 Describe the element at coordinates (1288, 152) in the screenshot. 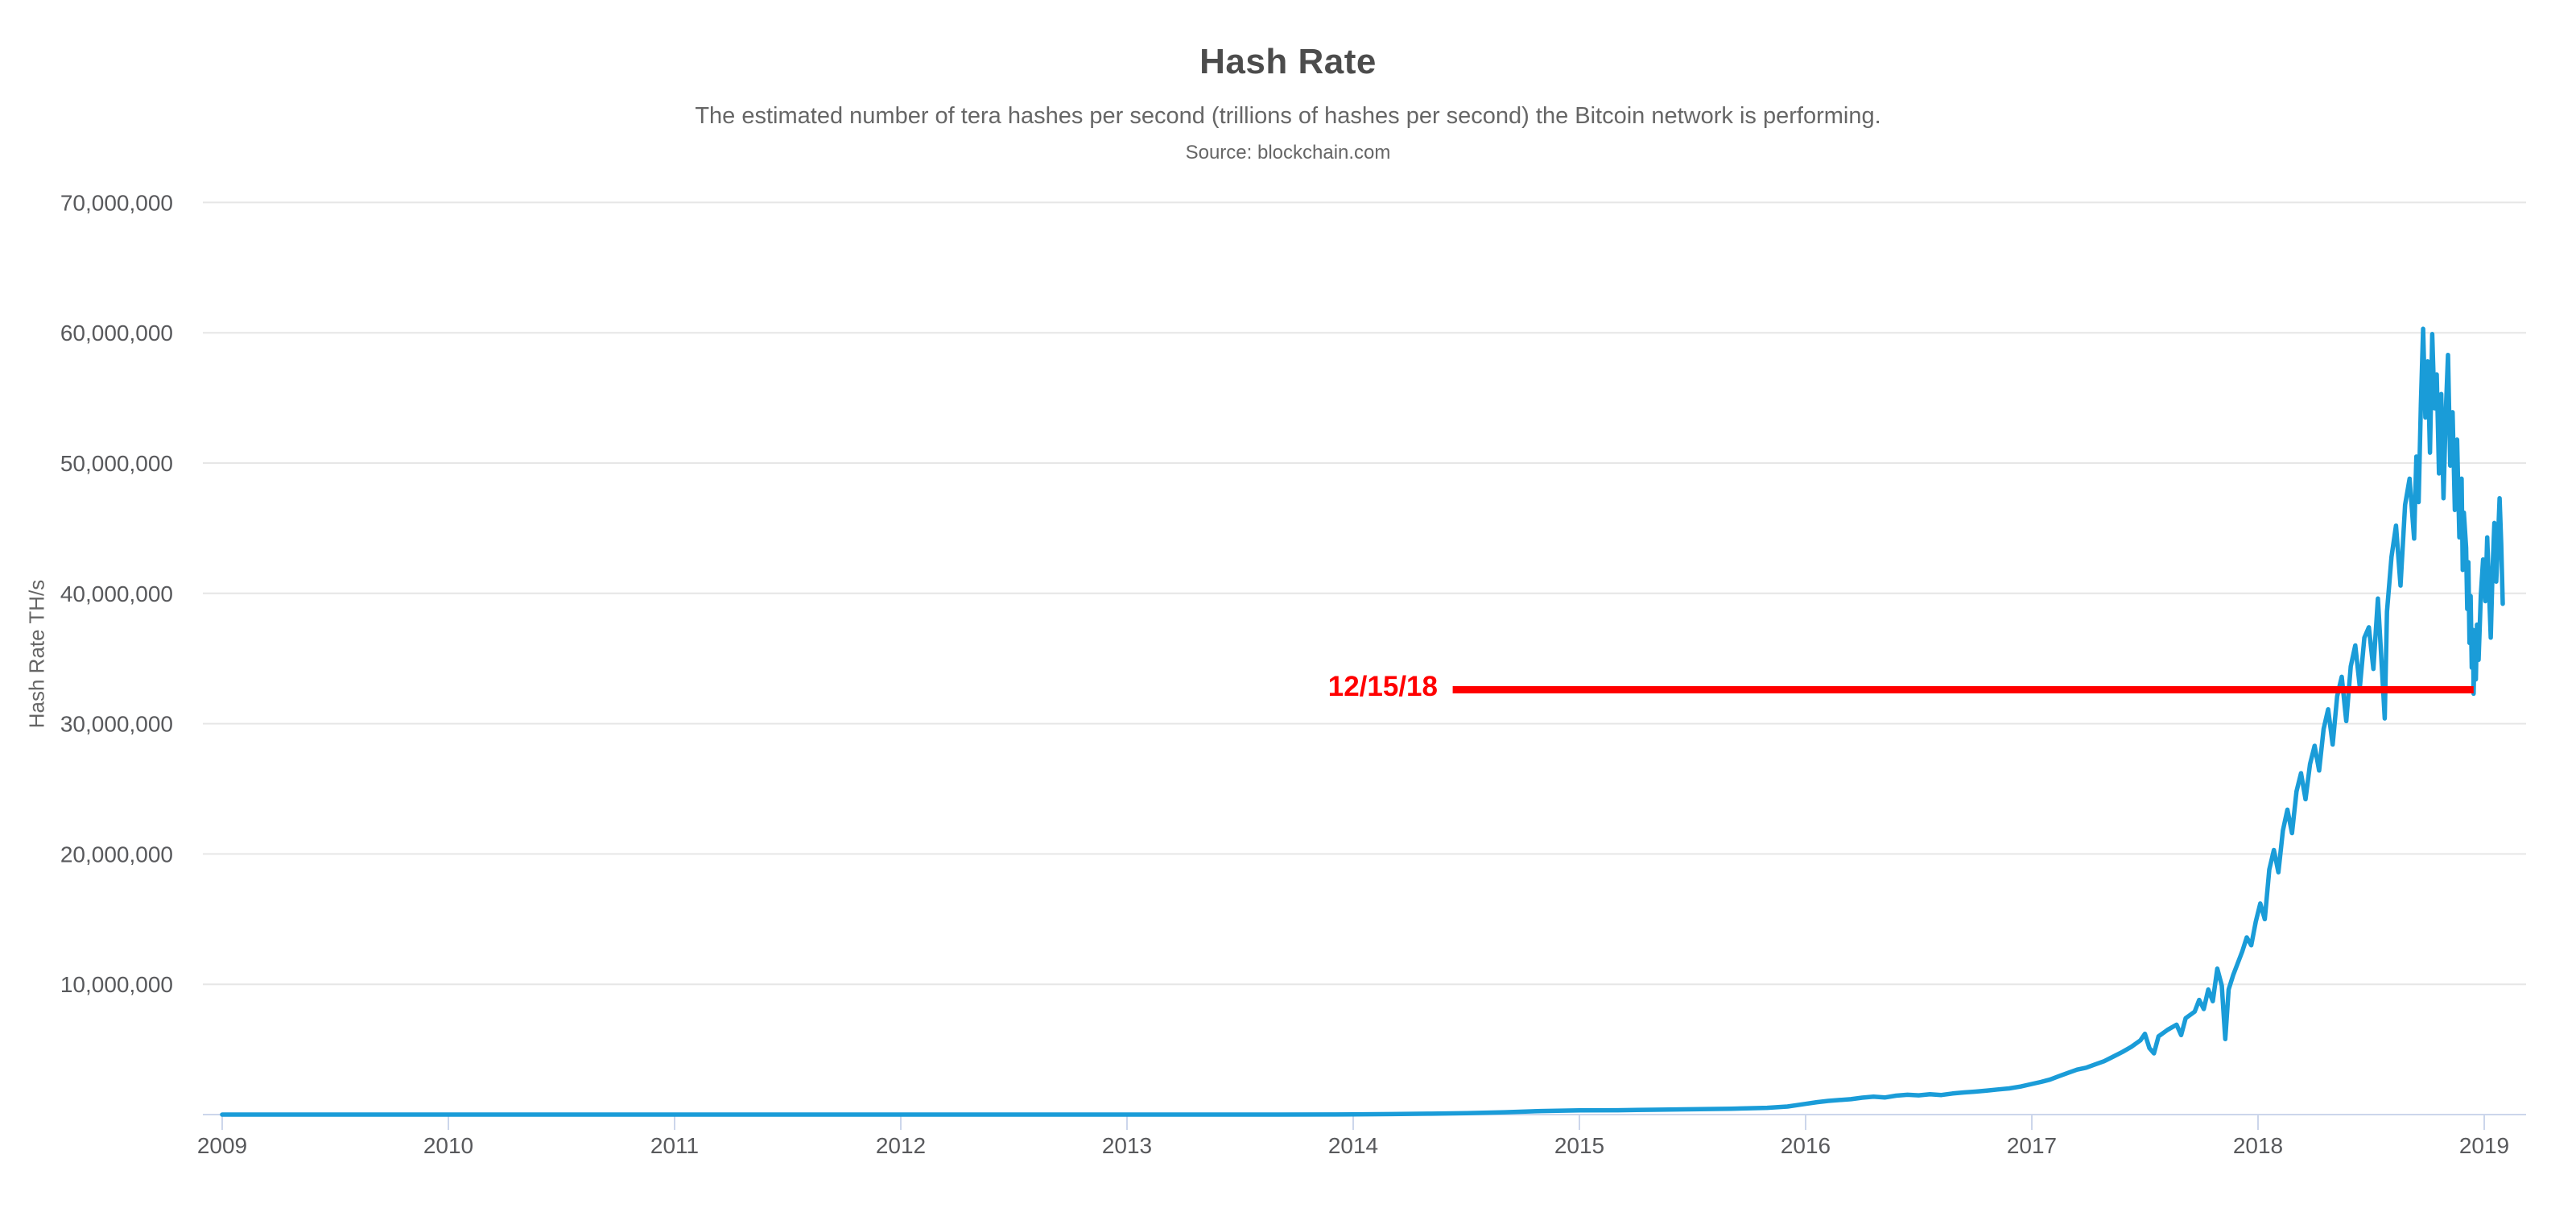

I see `chart-source: Source: blockchain.com` at that location.